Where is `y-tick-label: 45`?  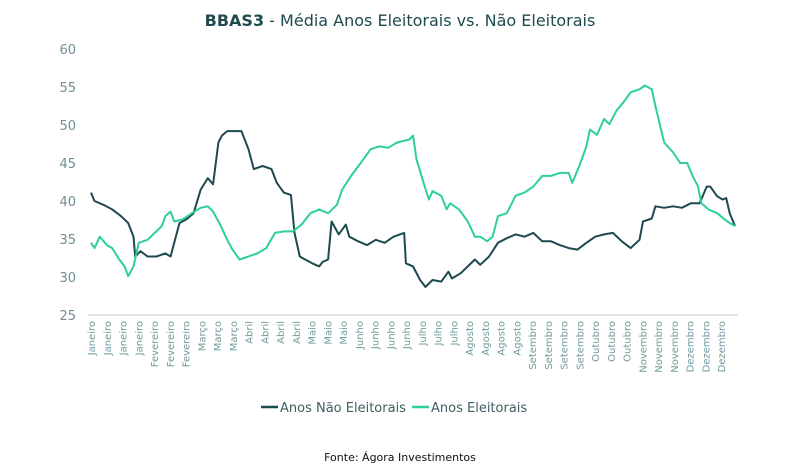
y-tick-label: 45 is located at coordinates (67, 164).